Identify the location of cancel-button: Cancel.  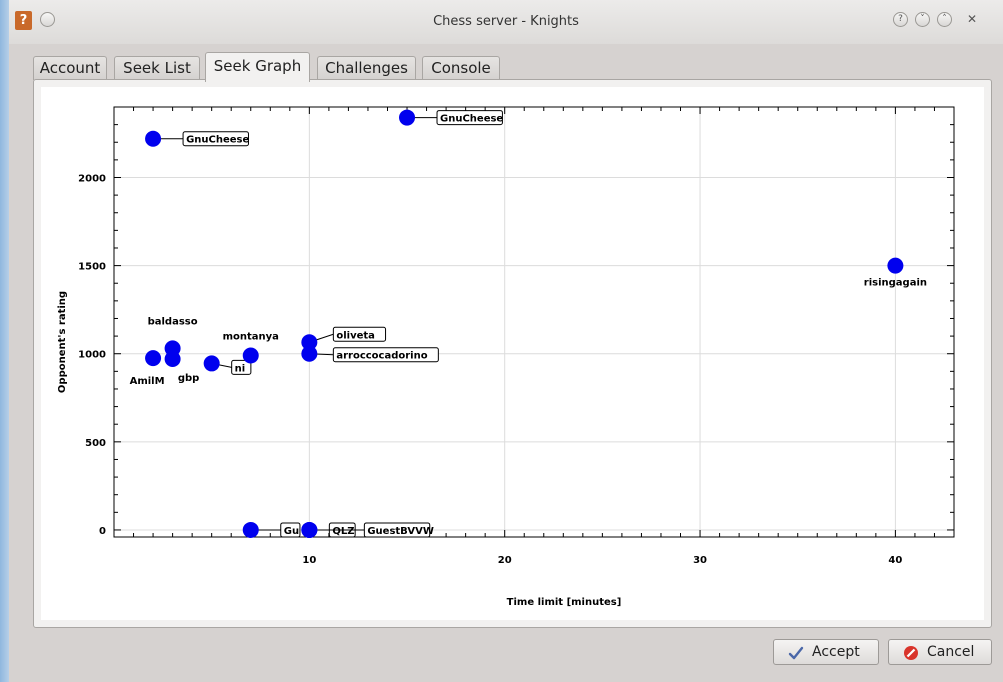
(940, 652).